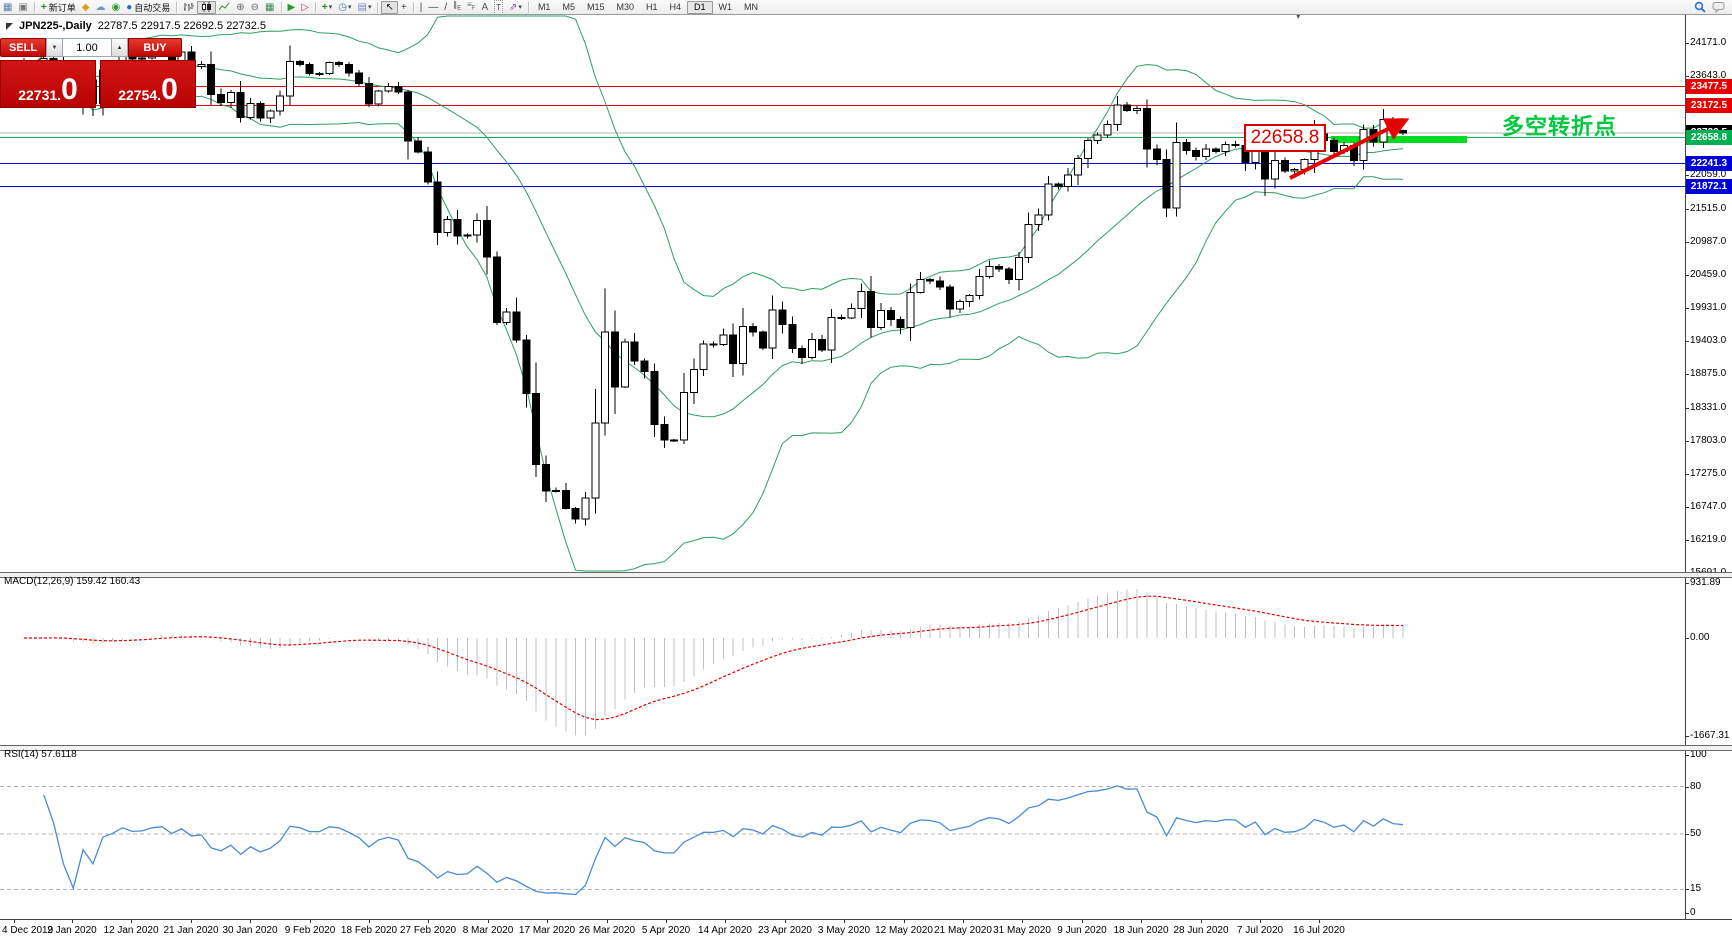 The image size is (1732, 940). I want to click on buy-price-box: 22754. 0, so click(148, 84).